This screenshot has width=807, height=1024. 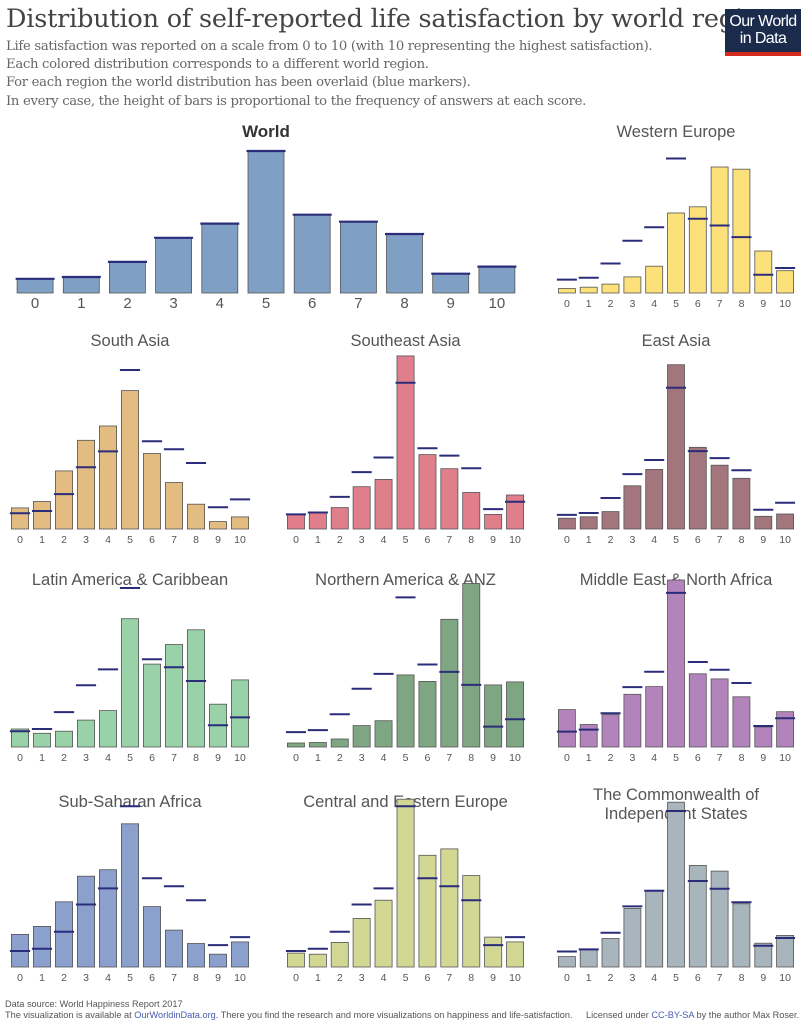 What do you see at coordinates (763, 32) in the screenshot?
I see `owid-logo: Our World in Data` at bounding box center [763, 32].